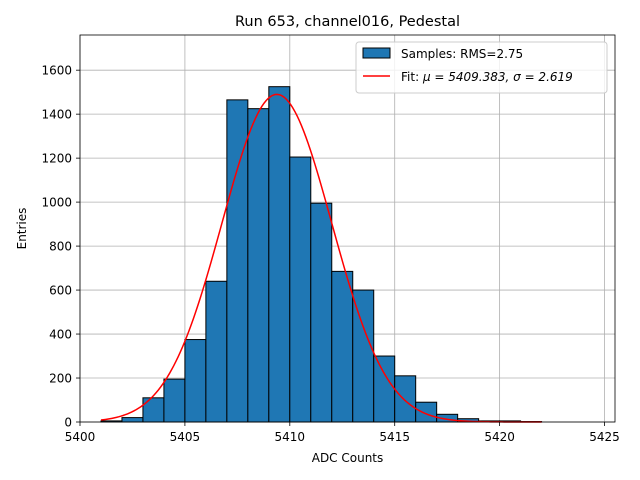  I want to click on x-tick-label: 5405, so click(185, 437).